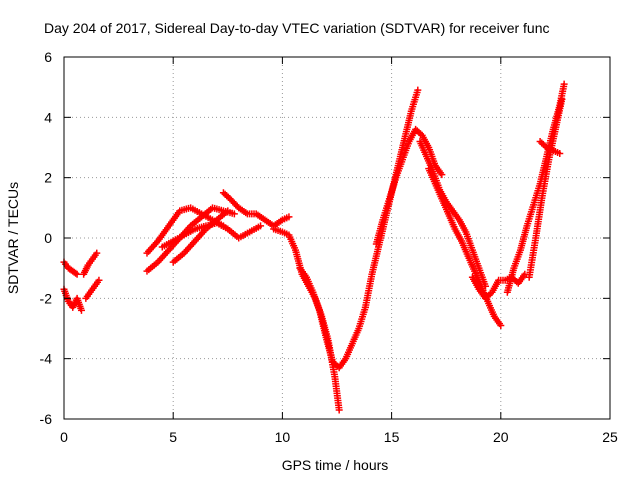  I want to click on y-tick-label: -4, so click(46, 359).